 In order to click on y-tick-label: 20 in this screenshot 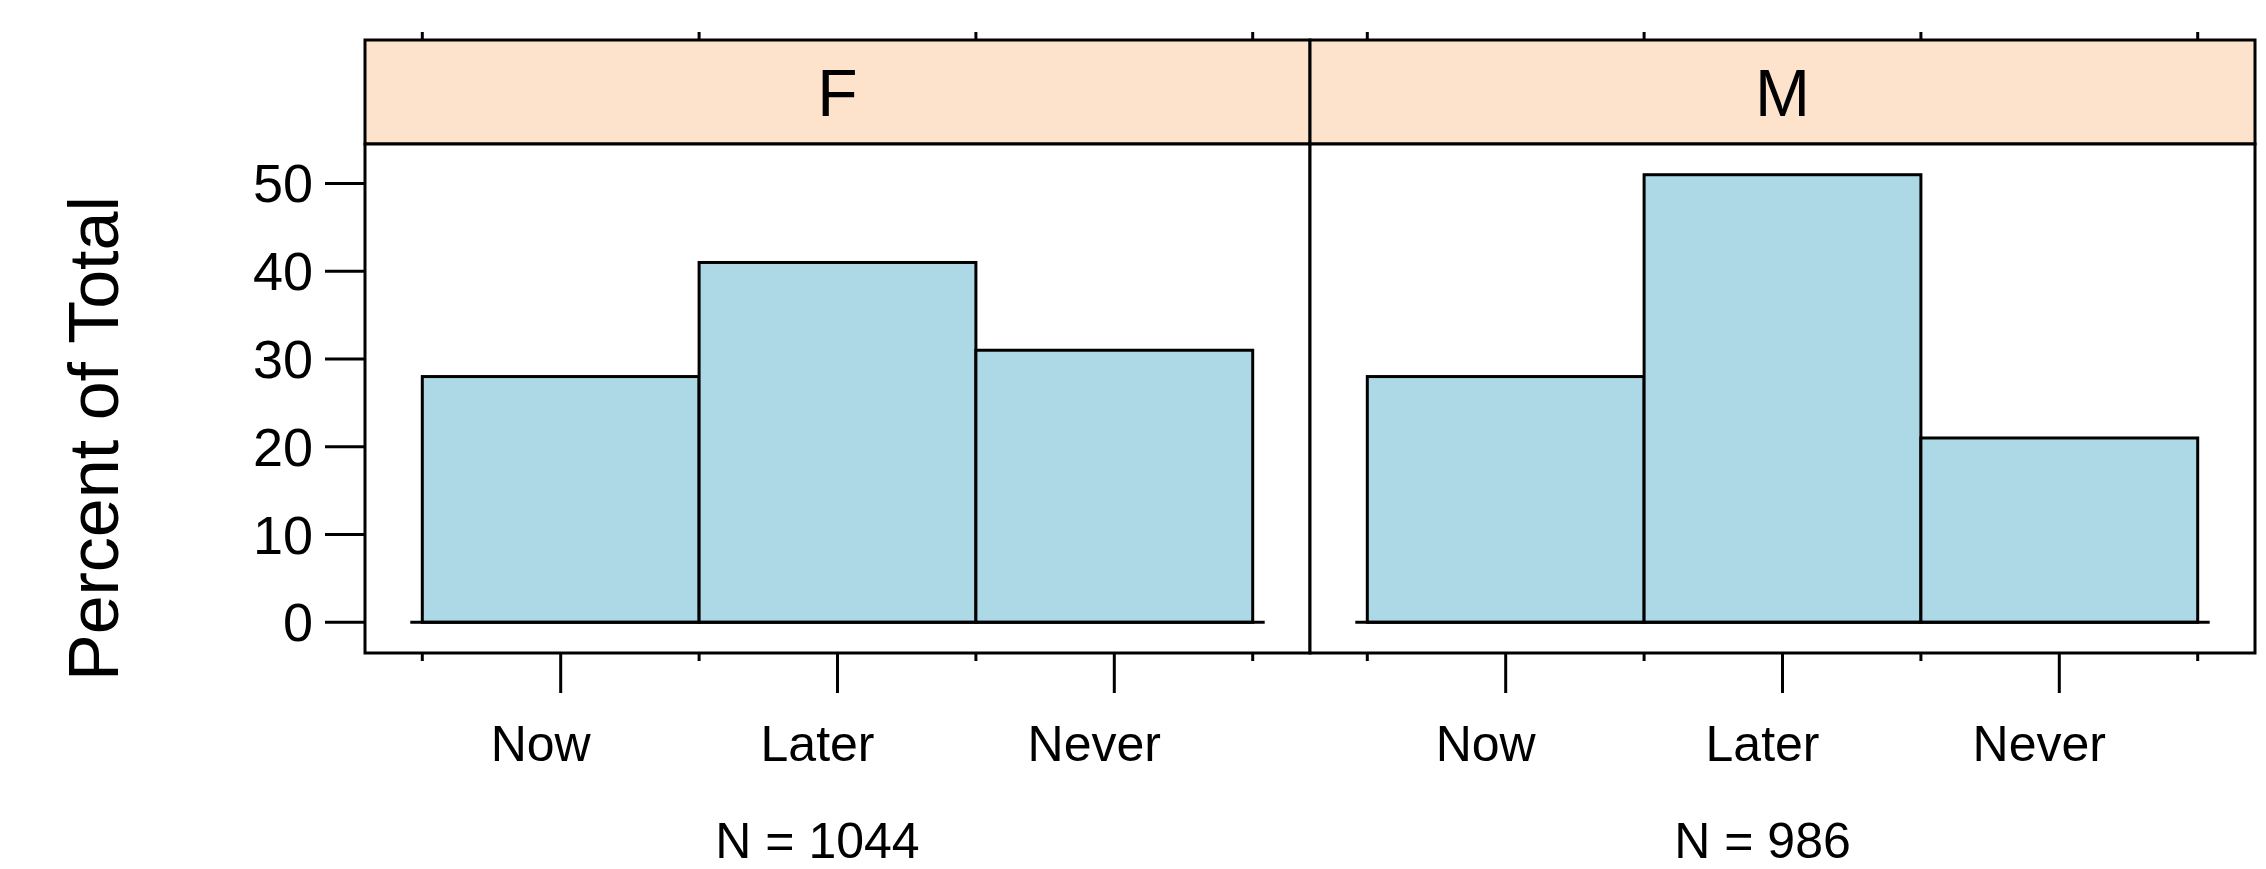, I will do `click(282, 446)`.